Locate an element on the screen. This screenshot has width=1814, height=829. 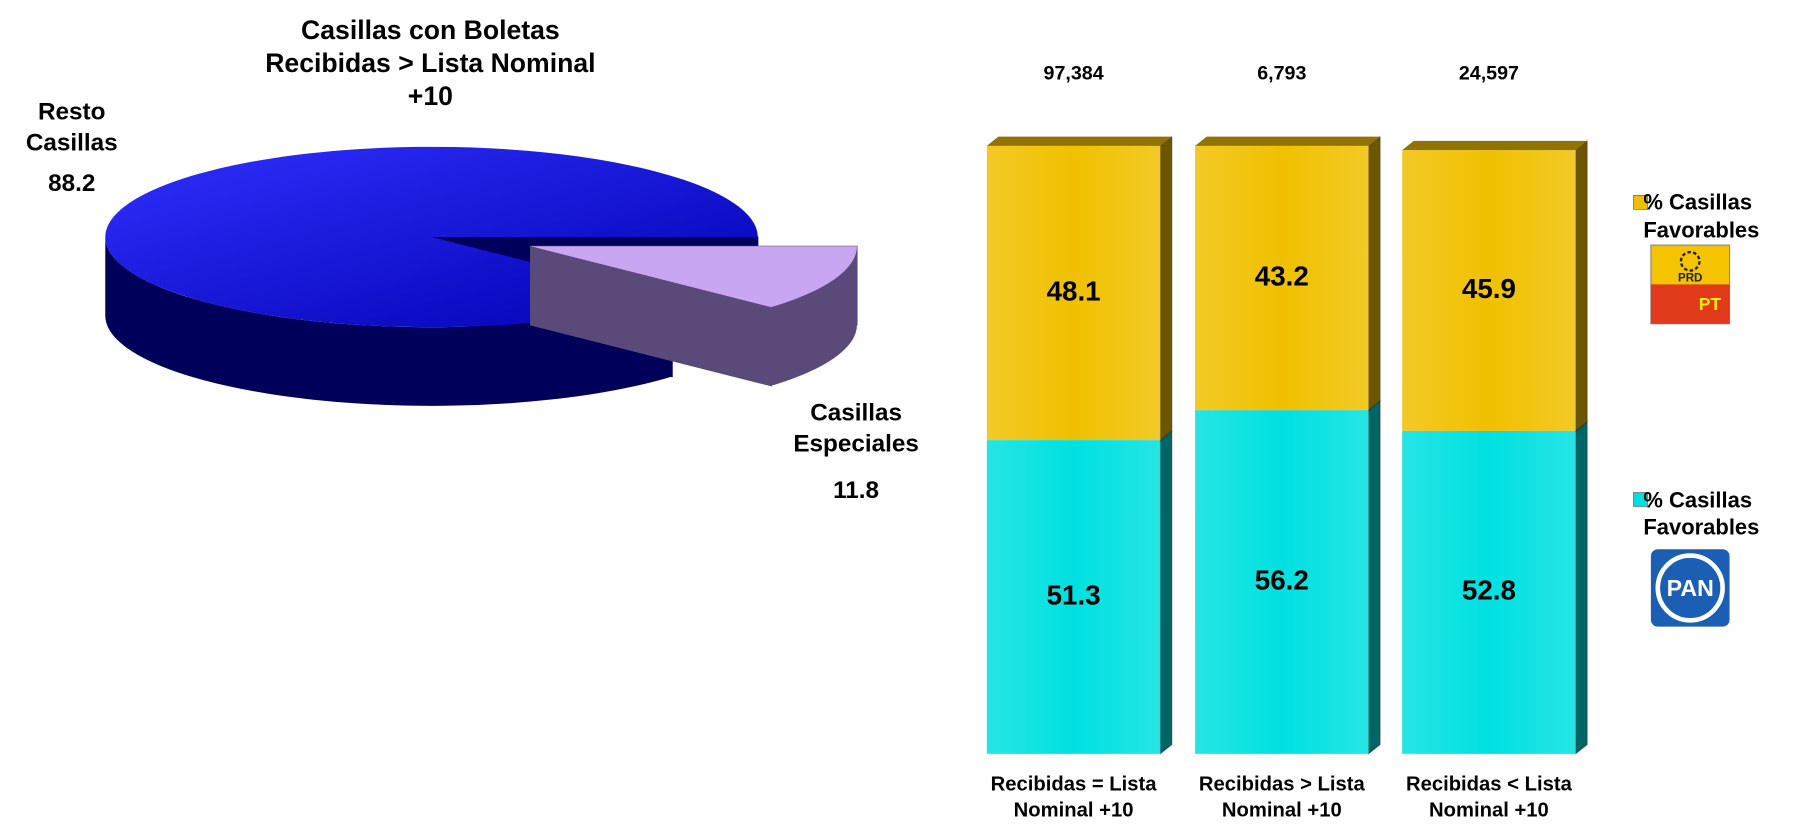
bar-value-label: 56.2 is located at coordinates (1282, 579).